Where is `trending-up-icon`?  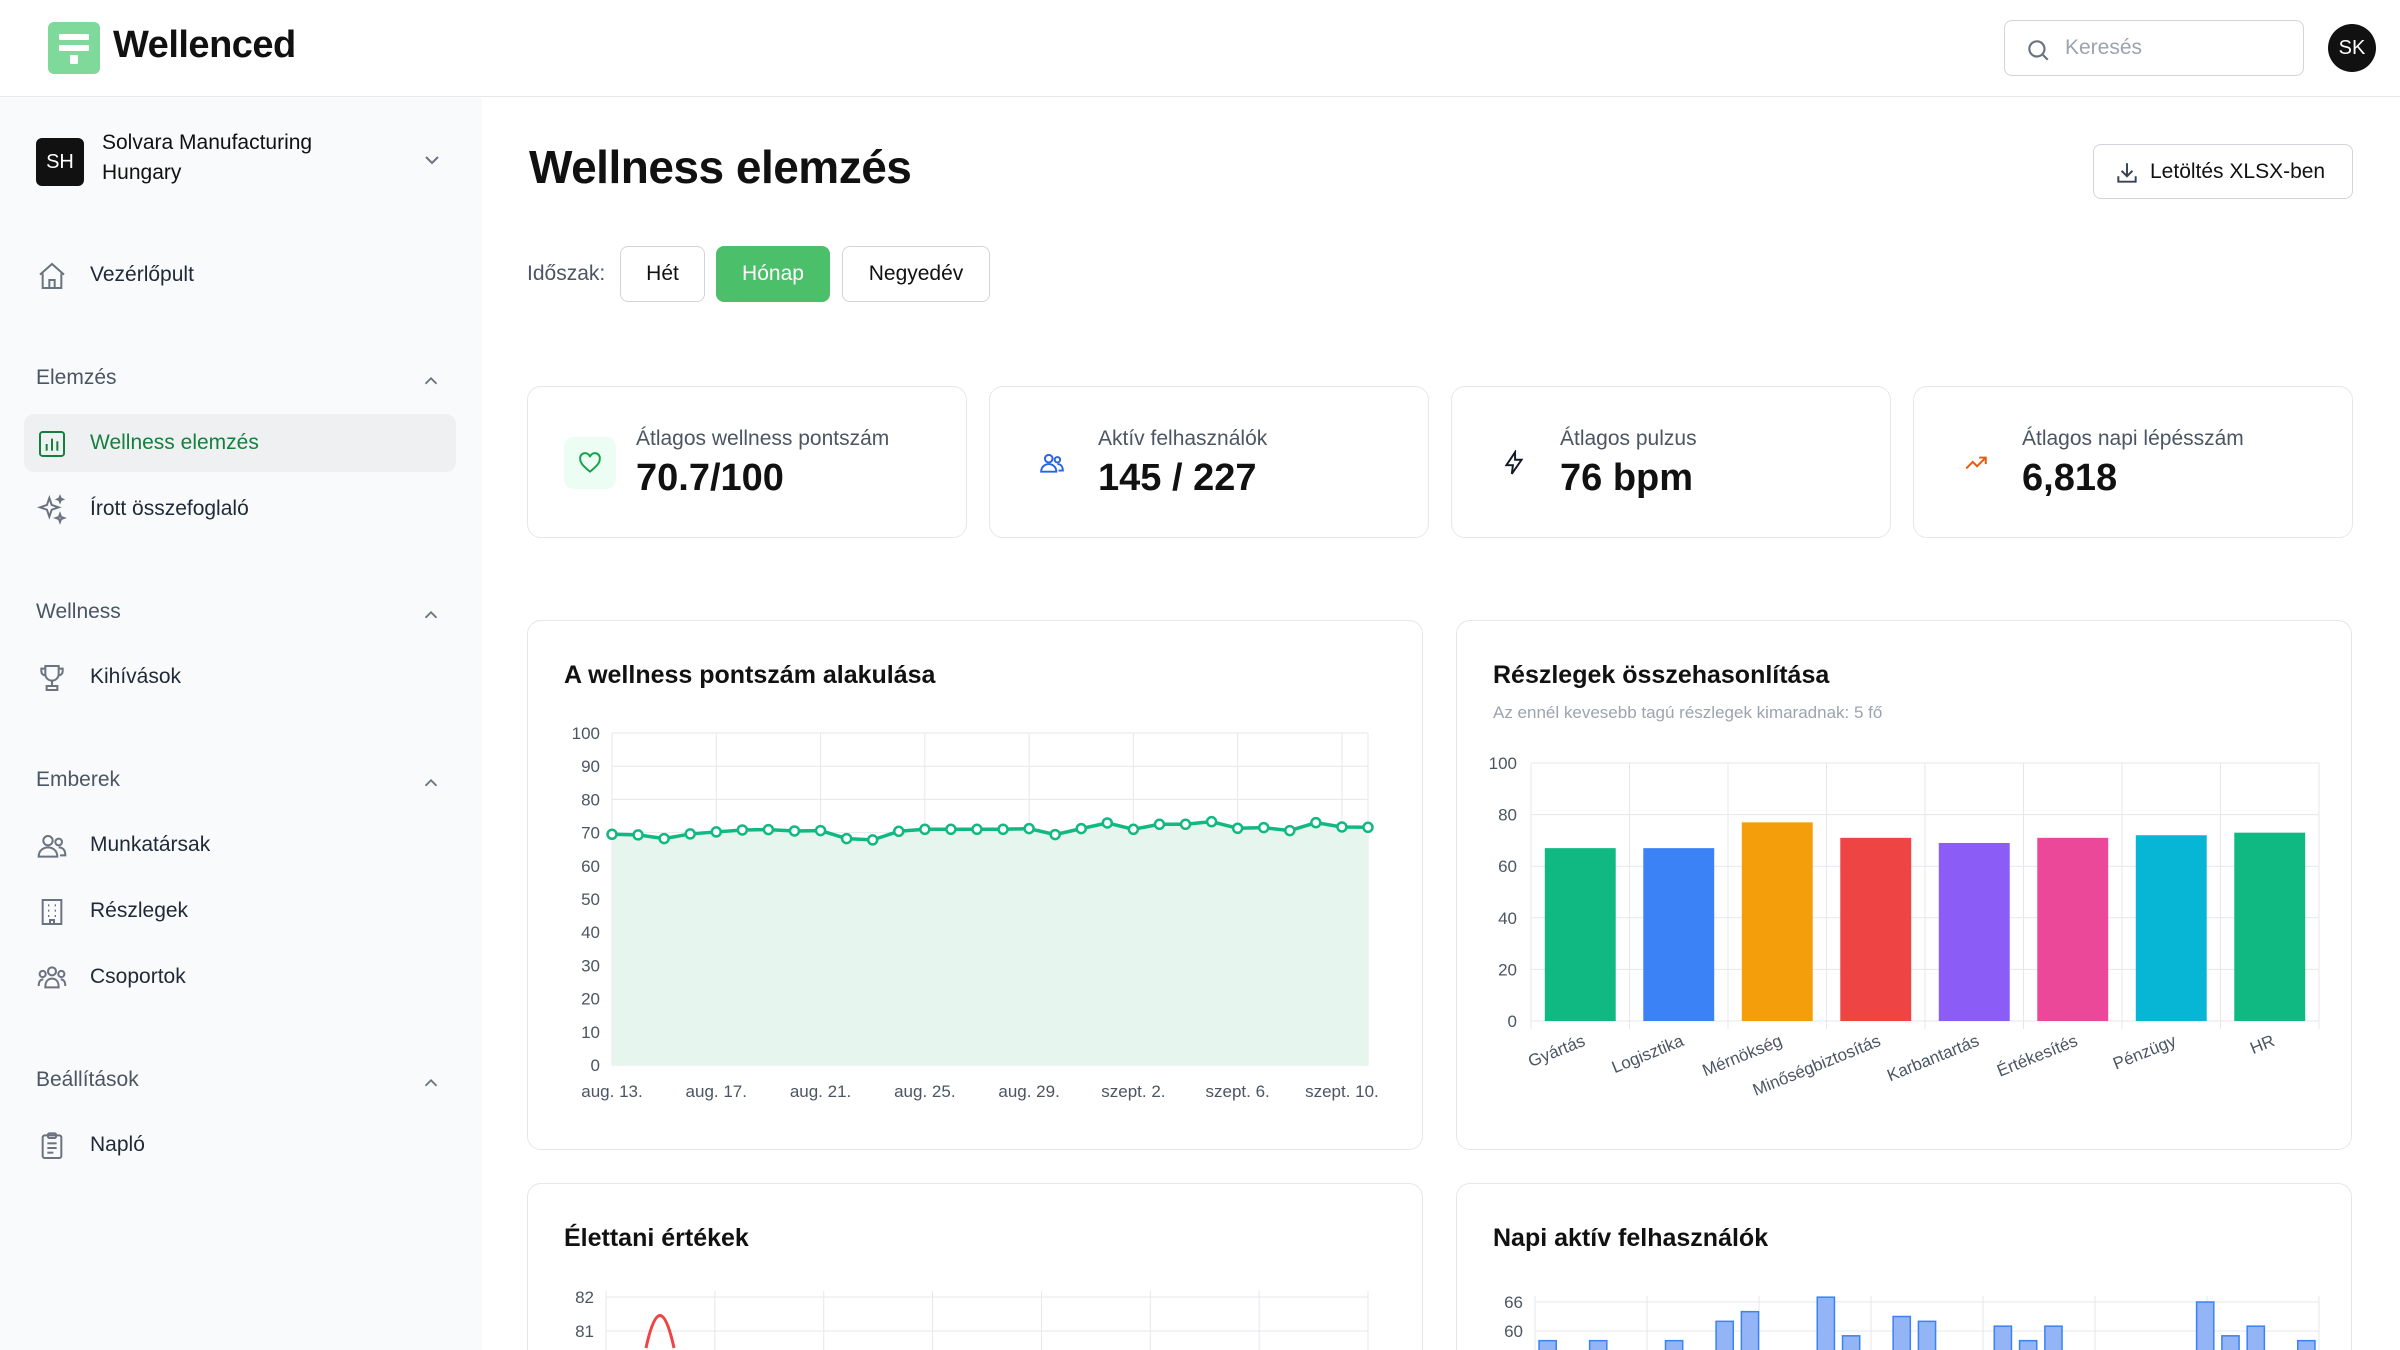
trending-up-icon is located at coordinates (1976, 463).